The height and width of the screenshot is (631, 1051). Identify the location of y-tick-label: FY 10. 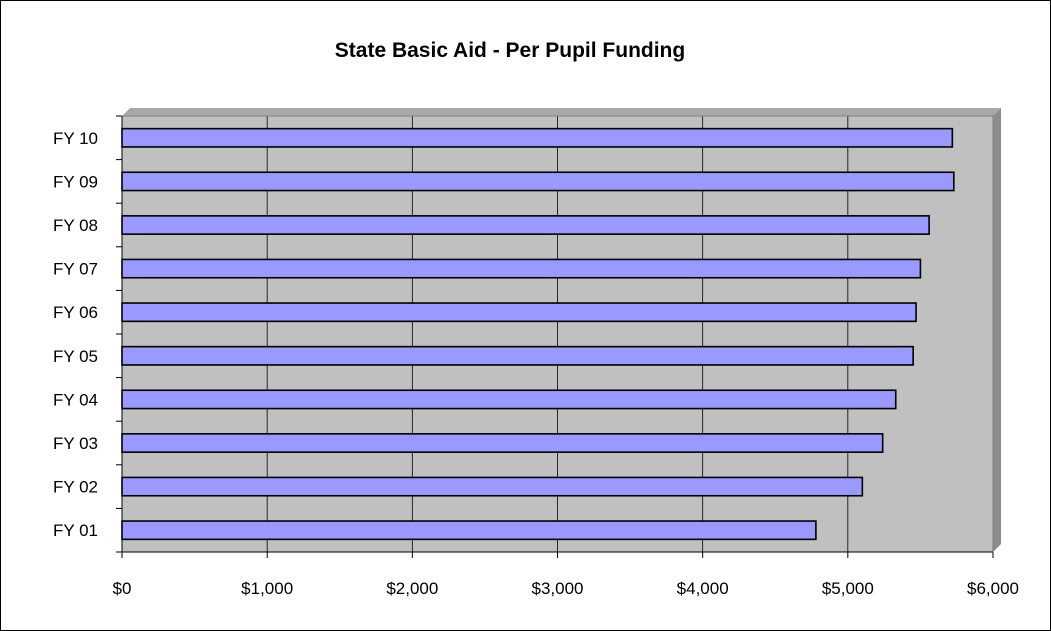
(75, 138).